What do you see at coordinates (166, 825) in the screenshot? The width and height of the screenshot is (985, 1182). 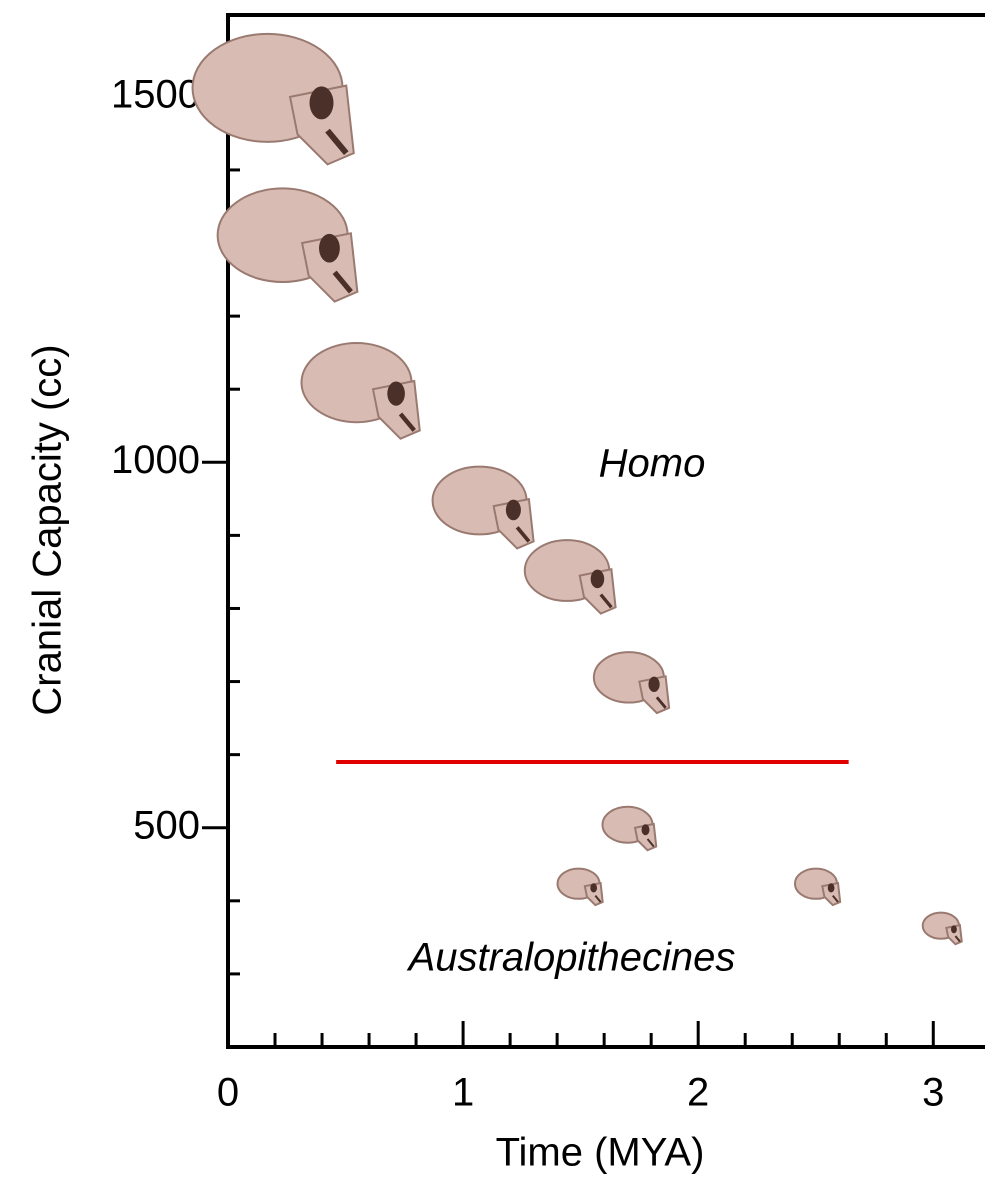 I see `y-tick-label: 500` at bounding box center [166, 825].